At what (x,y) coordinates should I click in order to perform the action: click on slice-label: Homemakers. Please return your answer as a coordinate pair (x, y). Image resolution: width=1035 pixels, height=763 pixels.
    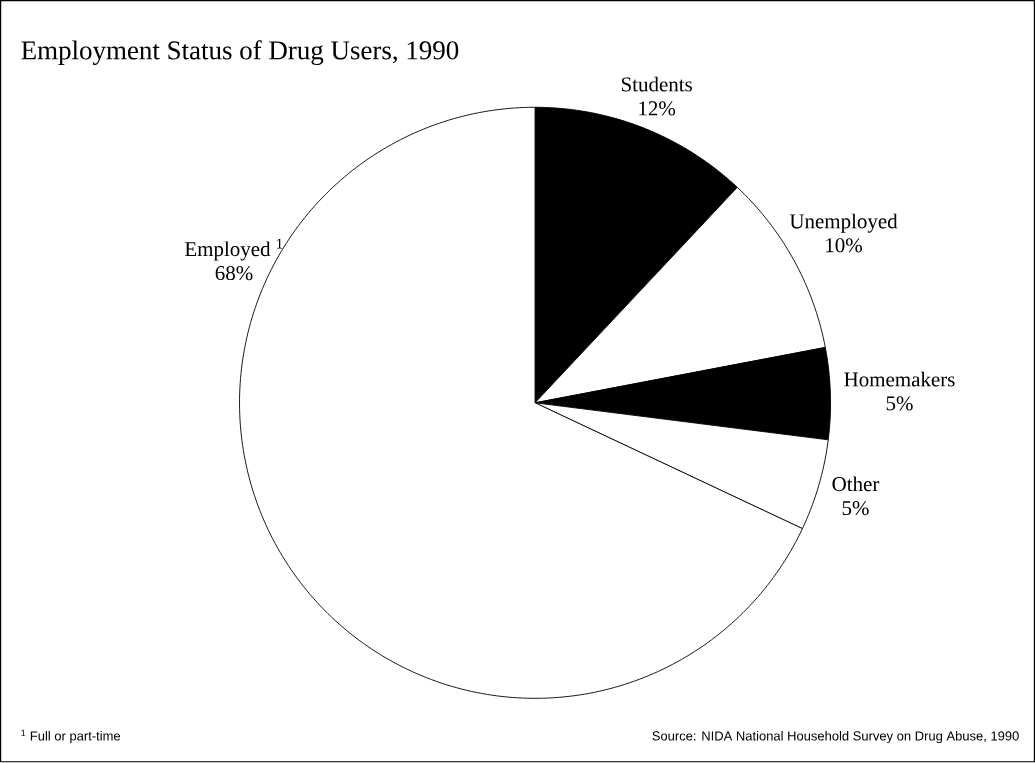
    Looking at the image, I should click on (899, 379).